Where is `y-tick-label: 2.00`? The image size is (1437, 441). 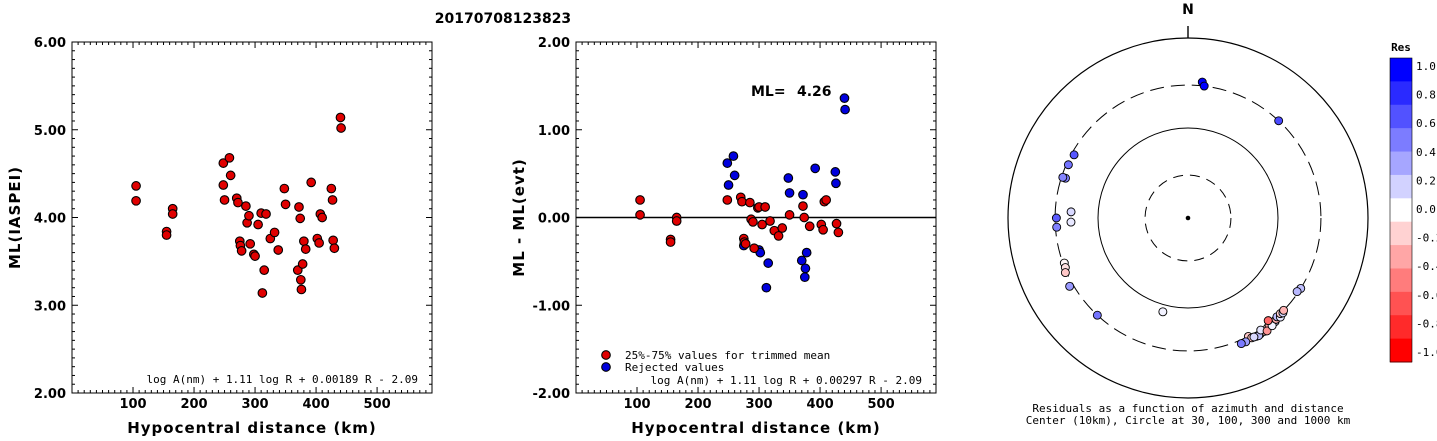
y-tick-label: 2.00 is located at coordinates (554, 43).